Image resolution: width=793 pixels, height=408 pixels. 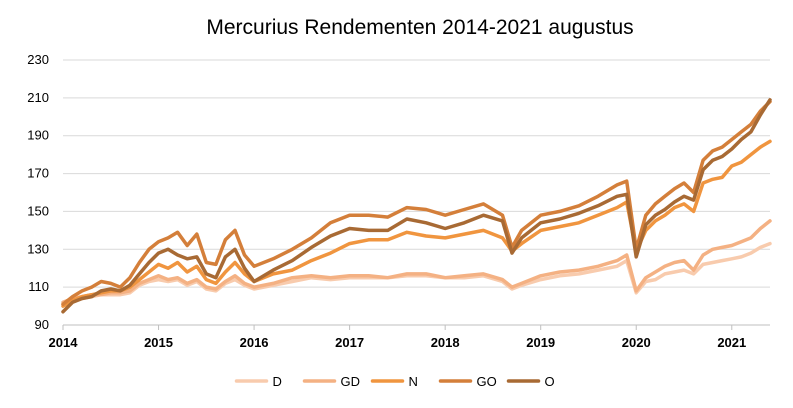 I want to click on x-tick-label: 2021, so click(x=731, y=342).